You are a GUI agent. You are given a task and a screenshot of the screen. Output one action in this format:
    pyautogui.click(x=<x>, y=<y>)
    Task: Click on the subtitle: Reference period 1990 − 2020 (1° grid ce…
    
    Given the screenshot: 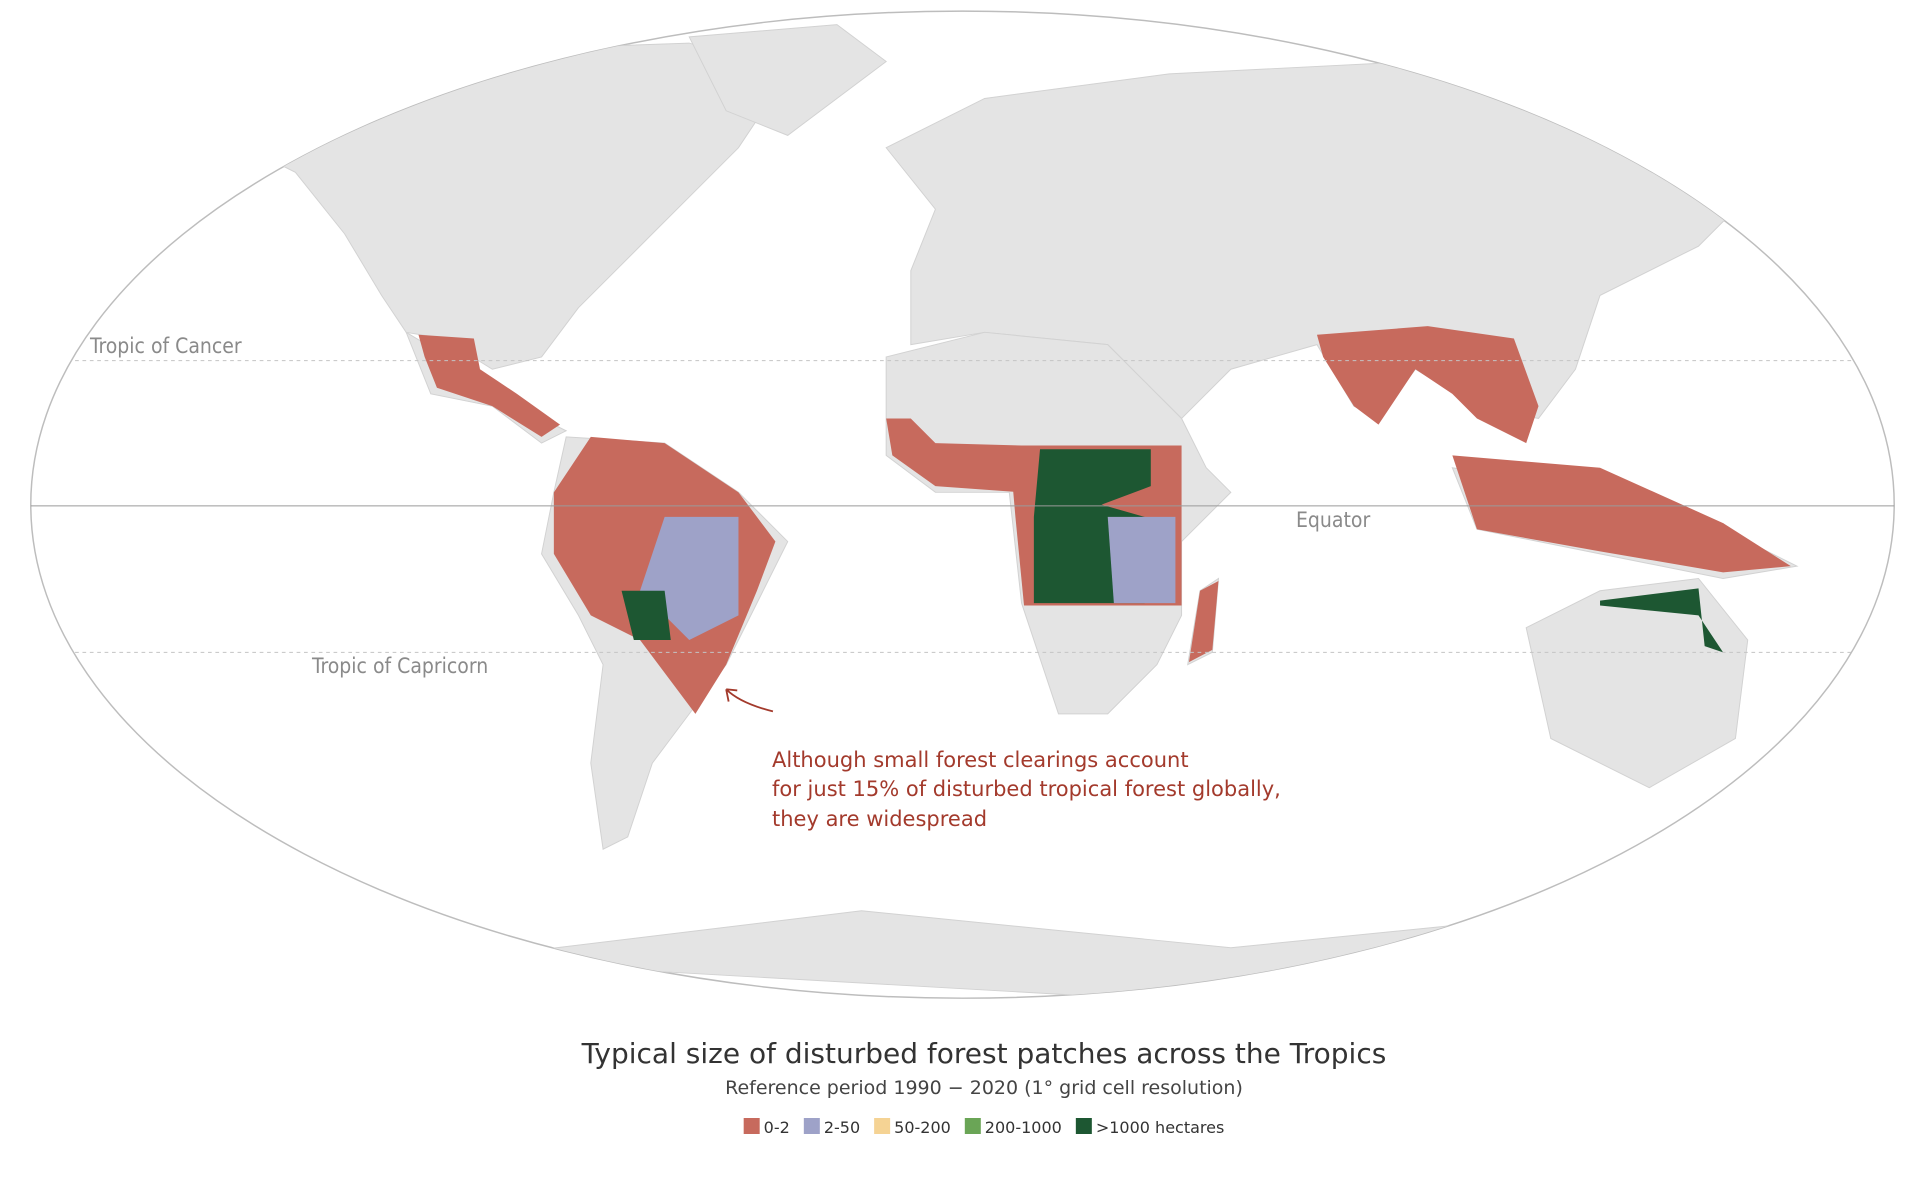 What is the action you would take?
    pyautogui.click(x=984, y=1088)
    